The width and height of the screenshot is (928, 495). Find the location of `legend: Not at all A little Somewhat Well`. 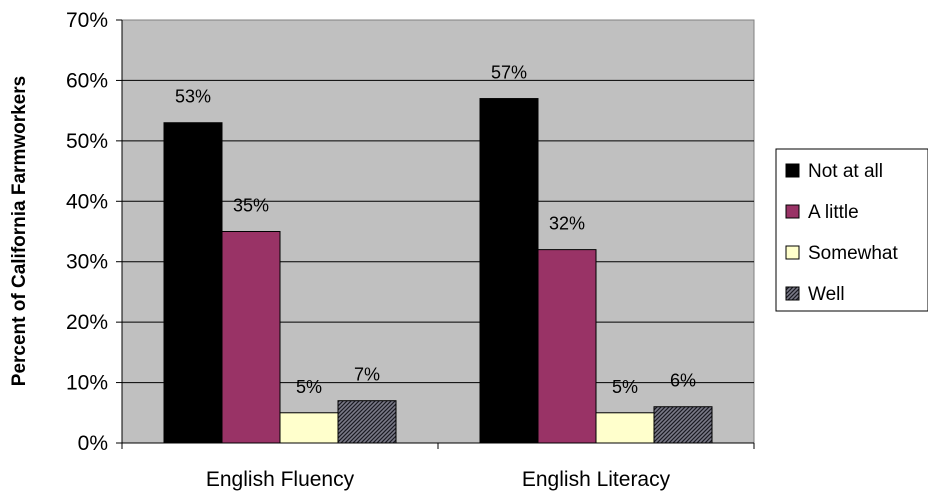

legend: Not at all A little Somewhat Well is located at coordinates (851, 230).